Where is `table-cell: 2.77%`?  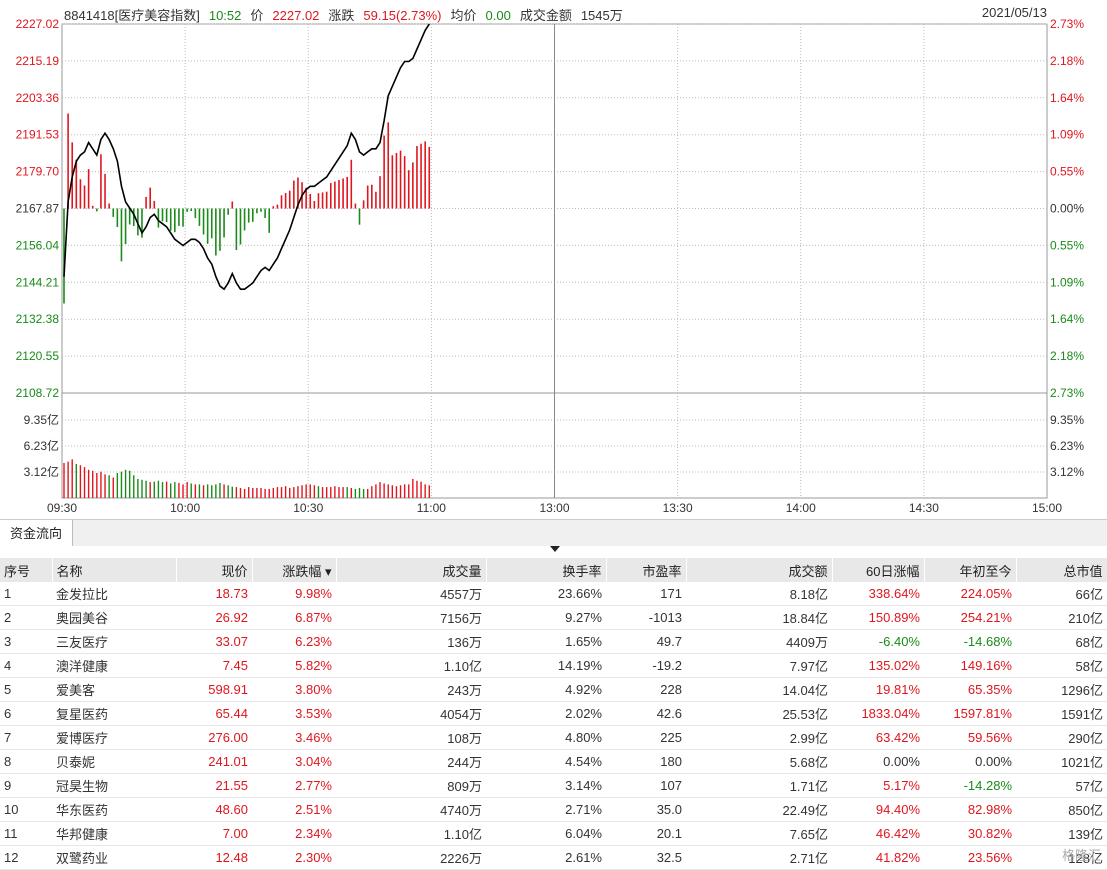 table-cell: 2.77% is located at coordinates (294, 785).